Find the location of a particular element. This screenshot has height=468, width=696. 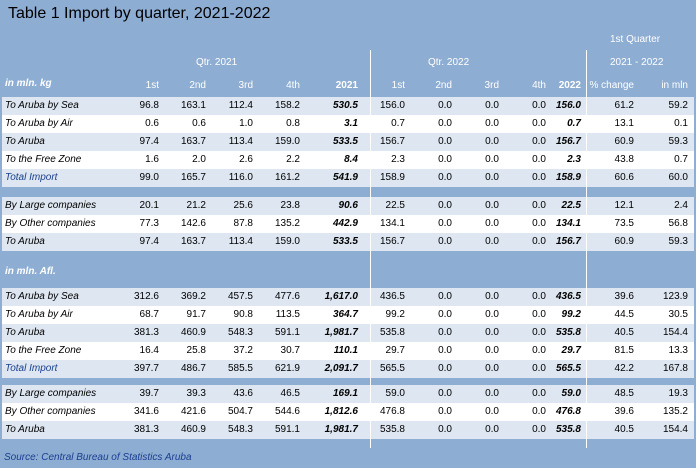

column-header: 4th is located at coordinates (293, 85).